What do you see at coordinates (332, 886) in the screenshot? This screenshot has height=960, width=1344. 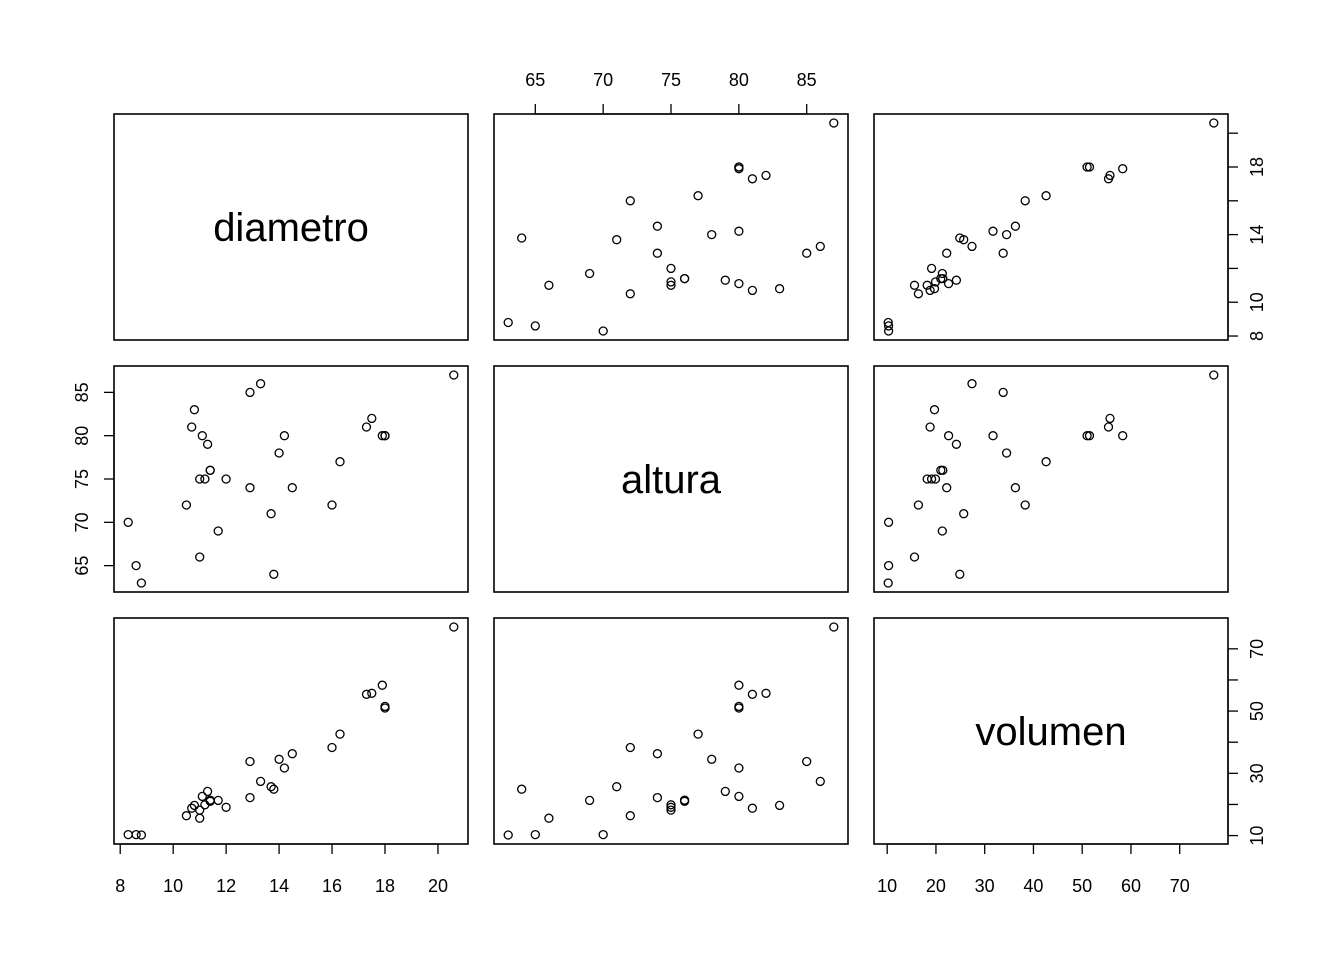 I see `x-tick-label: 16` at bounding box center [332, 886].